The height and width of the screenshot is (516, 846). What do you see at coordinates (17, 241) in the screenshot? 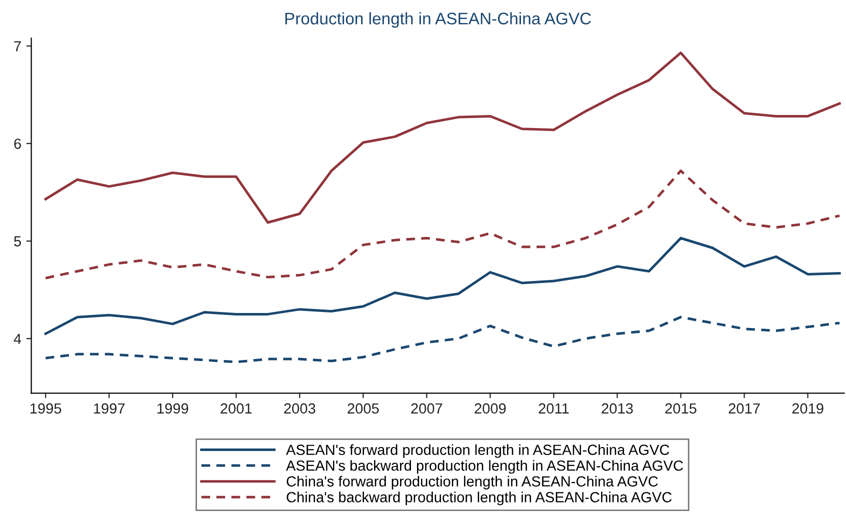
I see `y-tick-label: 5` at bounding box center [17, 241].